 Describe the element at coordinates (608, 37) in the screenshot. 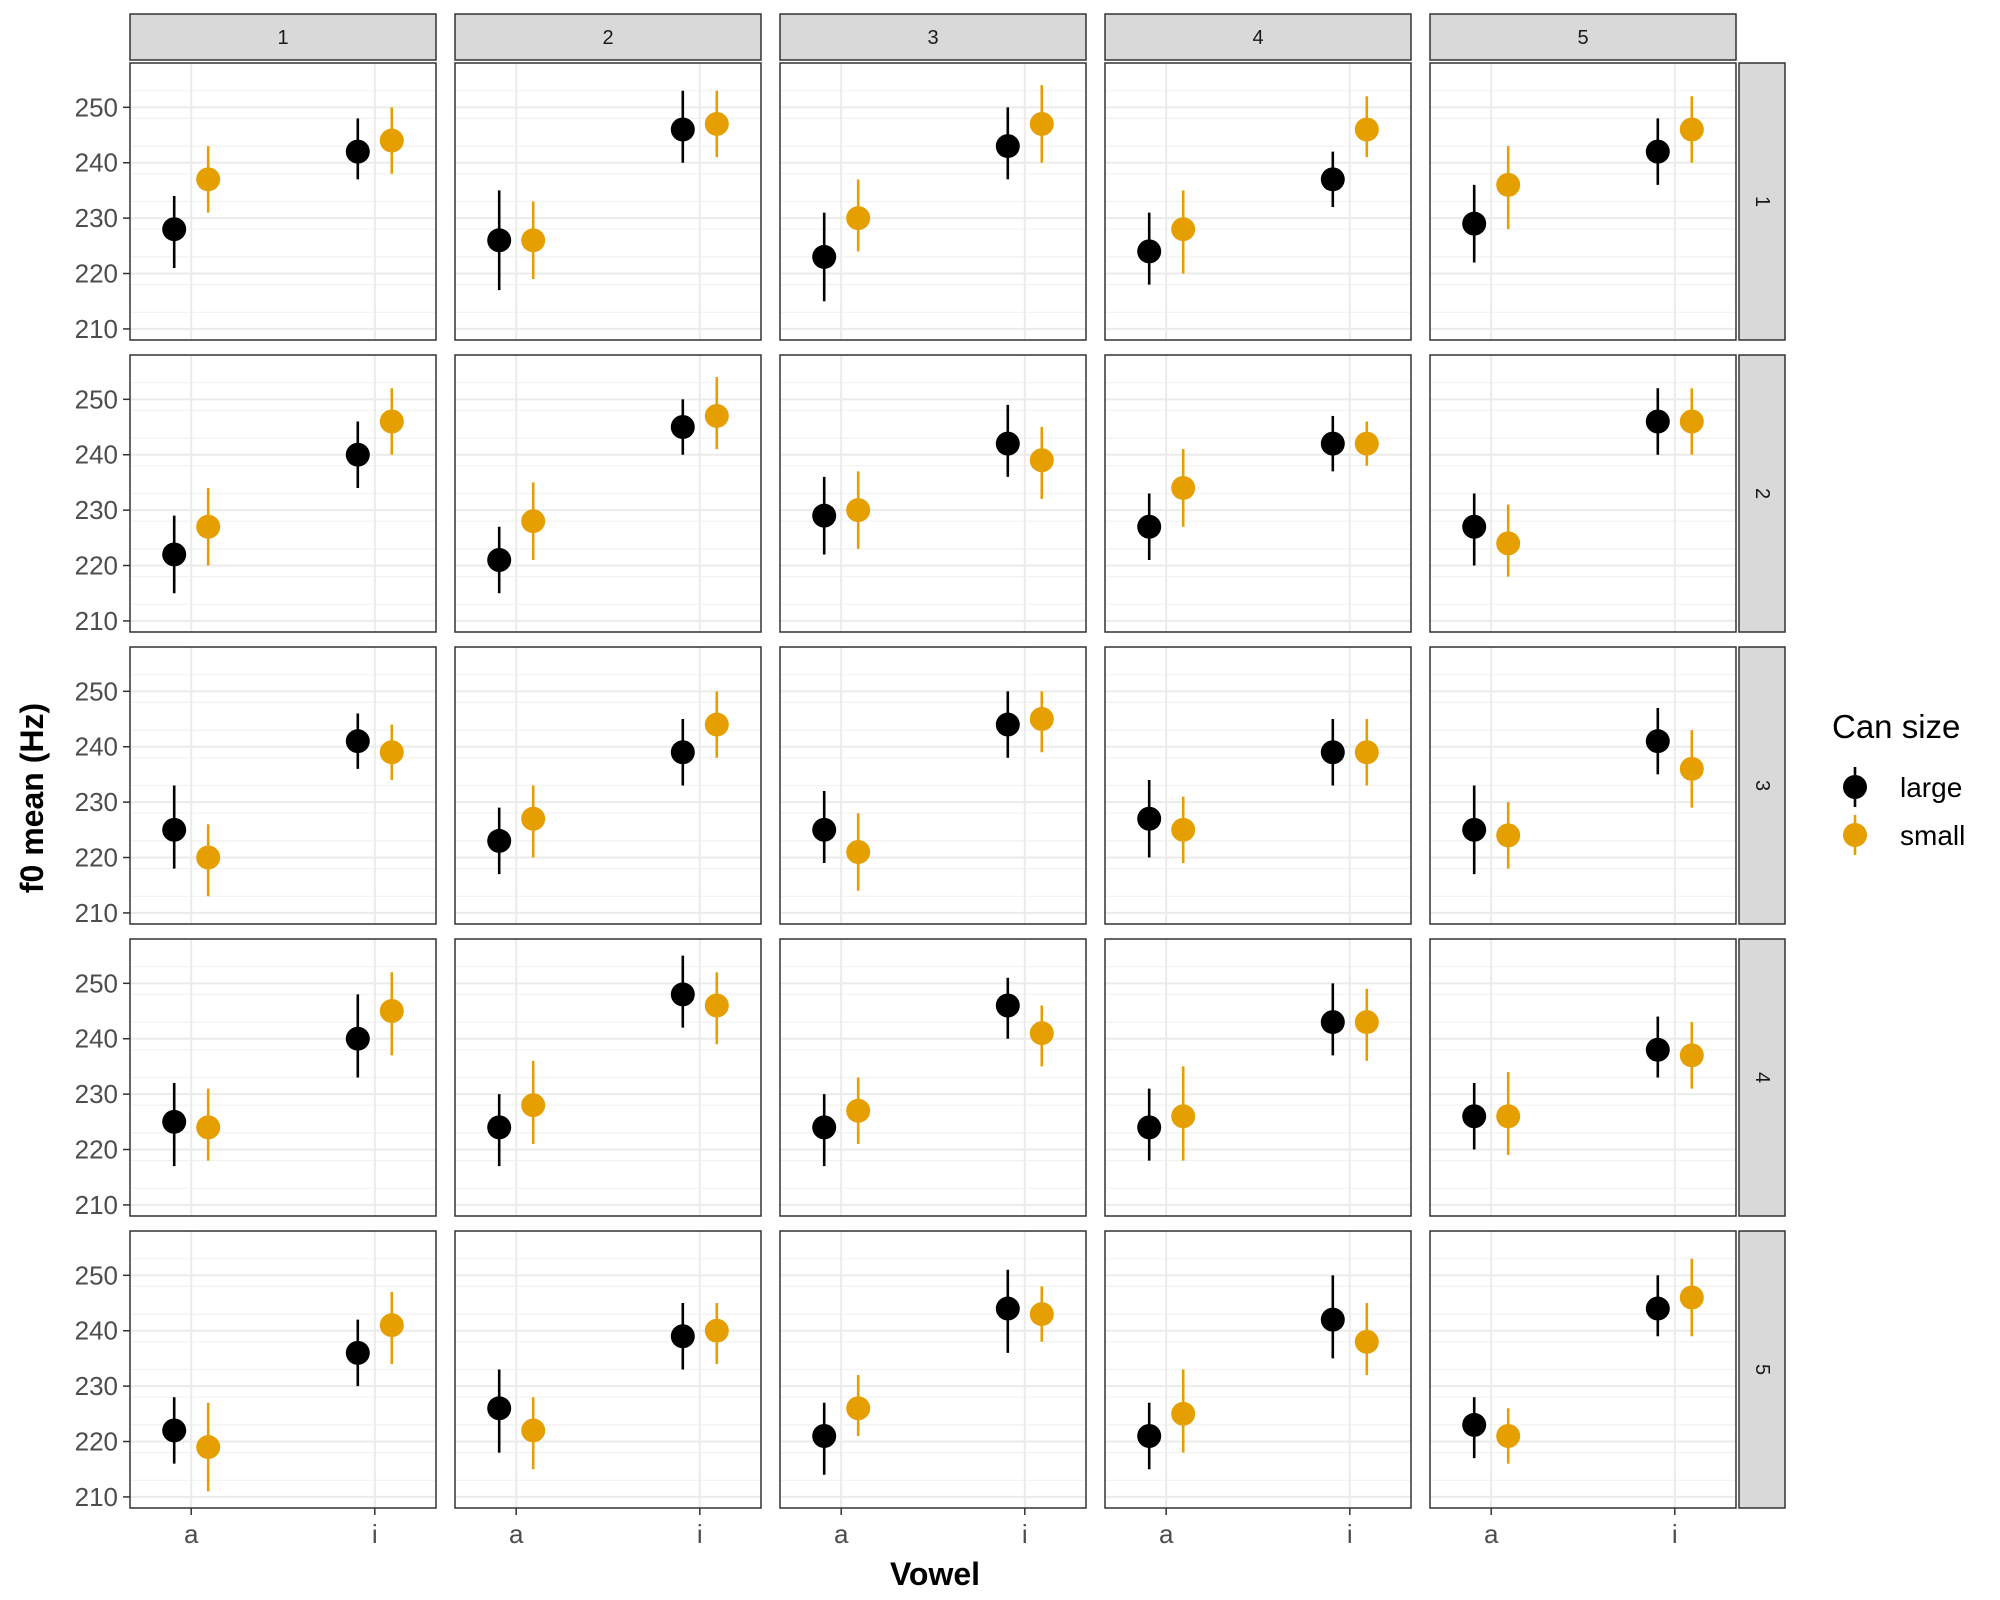

I see `column-strip-2: 2` at that location.